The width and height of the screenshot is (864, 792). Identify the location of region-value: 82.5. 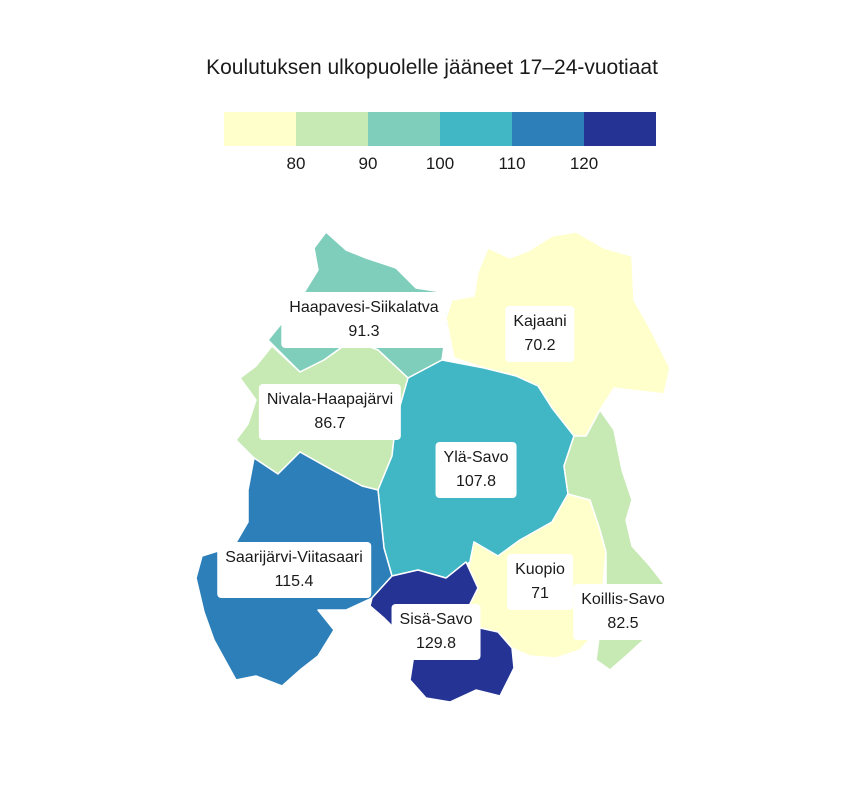
(623, 623).